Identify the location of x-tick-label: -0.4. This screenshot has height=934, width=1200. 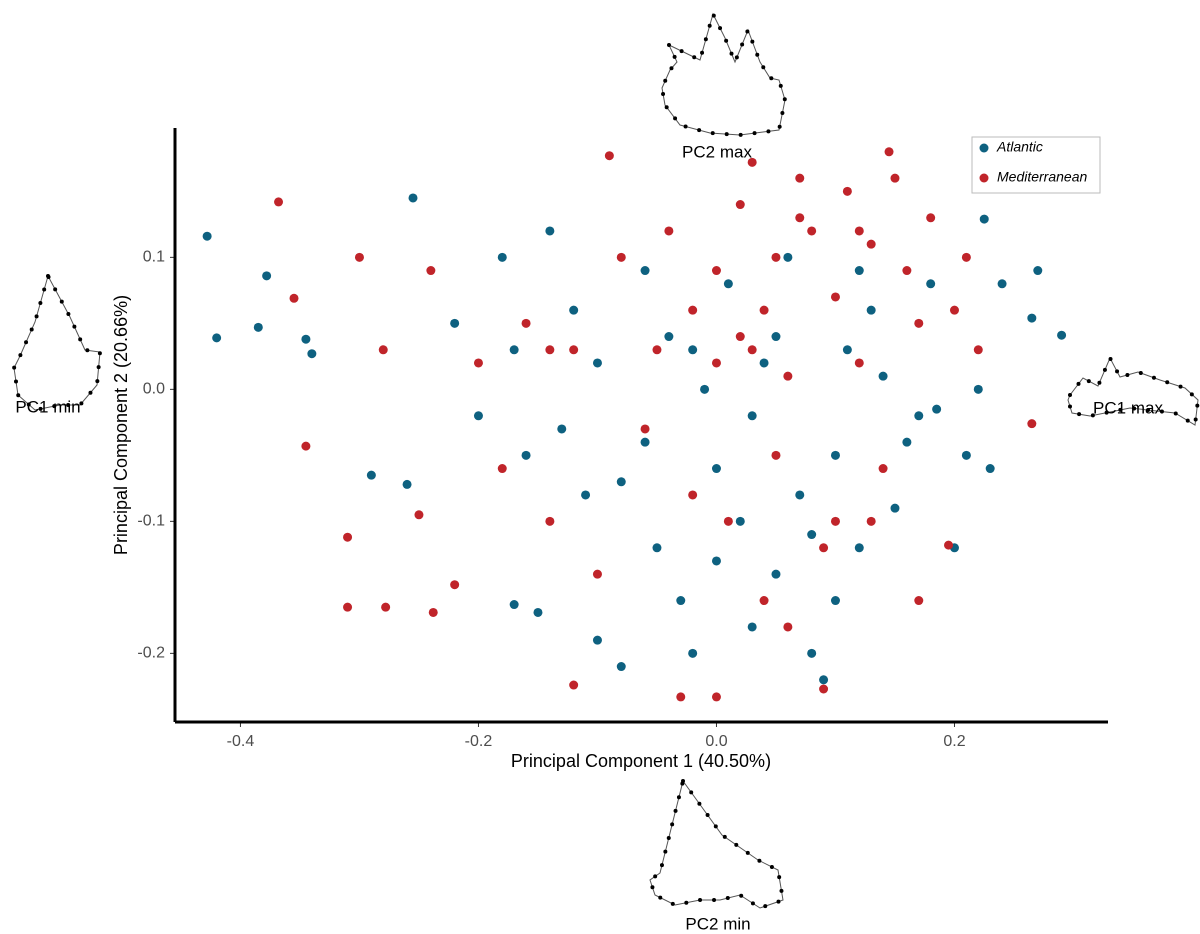
(241, 741).